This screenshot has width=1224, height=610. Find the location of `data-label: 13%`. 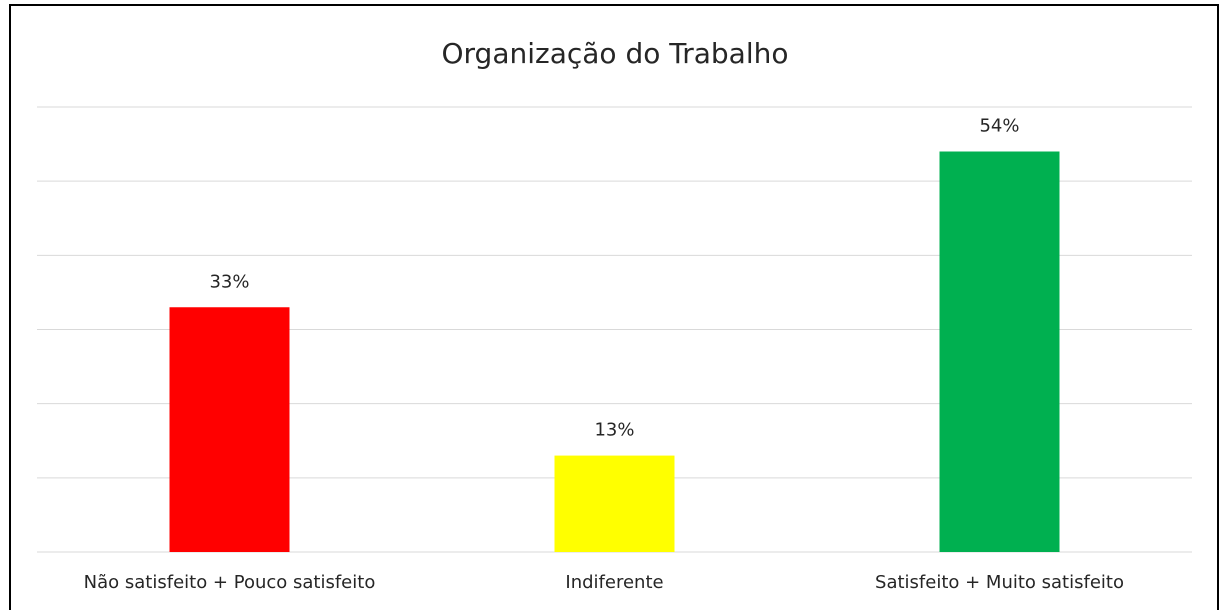

data-label: 13% is located at coordinates (614, 430).